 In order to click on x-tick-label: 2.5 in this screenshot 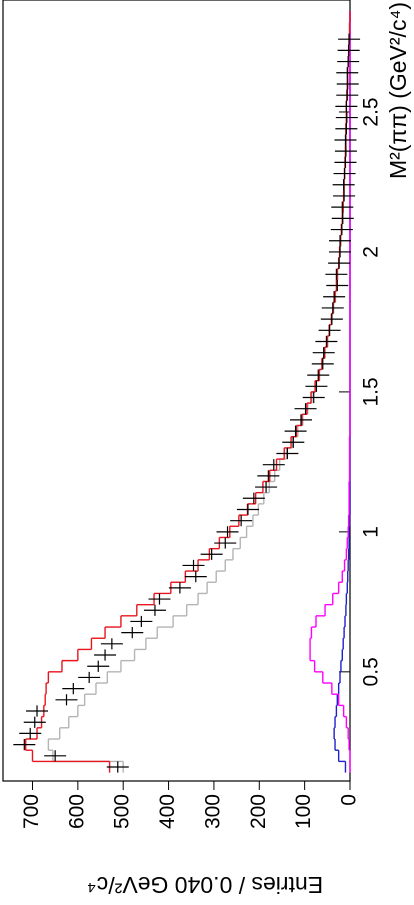, I will do `click(371, 111)`.